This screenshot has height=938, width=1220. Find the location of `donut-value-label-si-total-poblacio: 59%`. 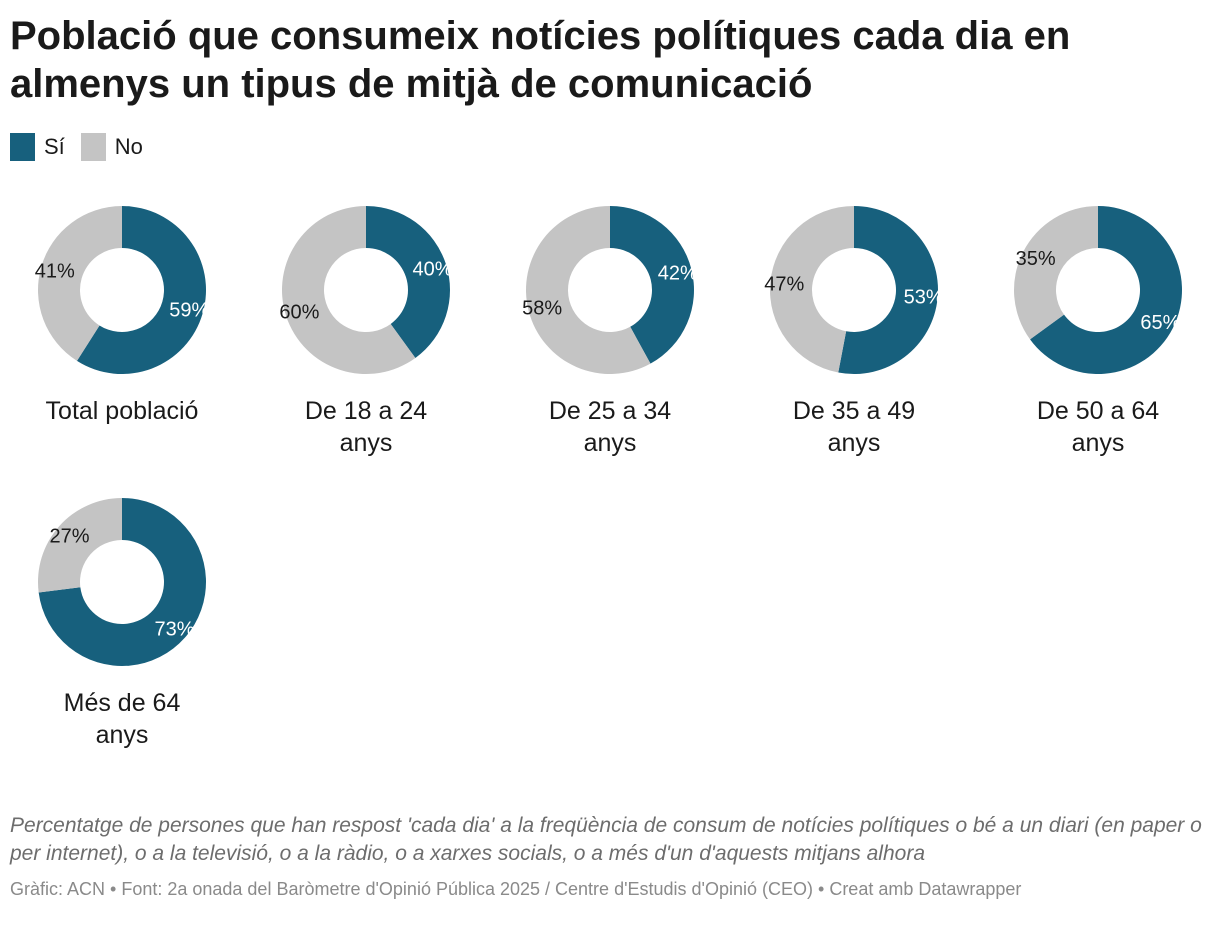

donut-value-label-si-total-poblacio: 59% is located at coordinates (189, 311).